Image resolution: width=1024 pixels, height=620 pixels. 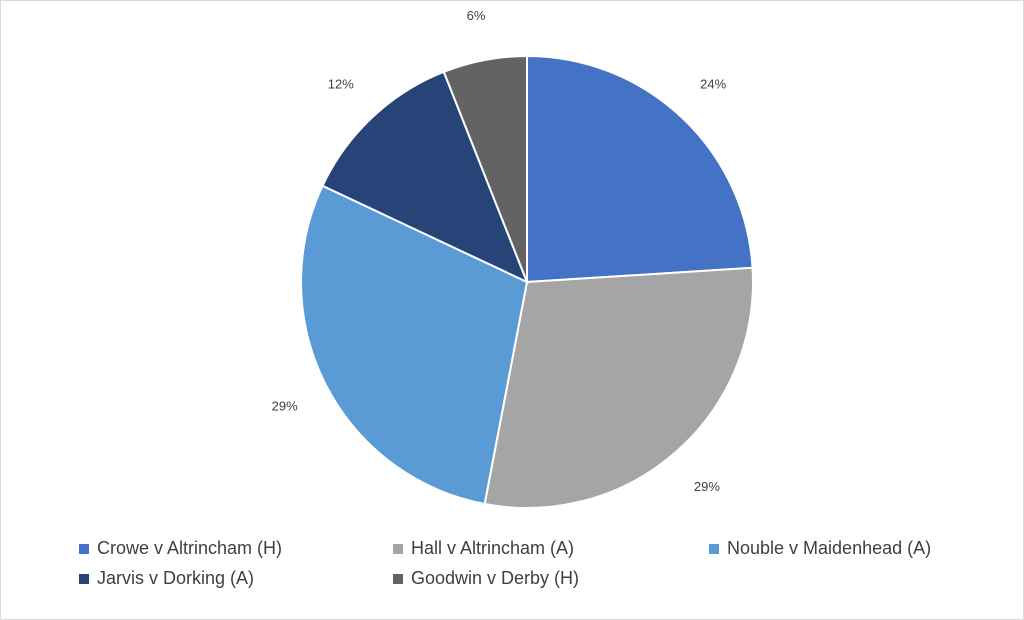 What do you see at coordinates (618, 387) in the screenshot?
I see `pie-slice-hall` at bounding box center [618, 387].